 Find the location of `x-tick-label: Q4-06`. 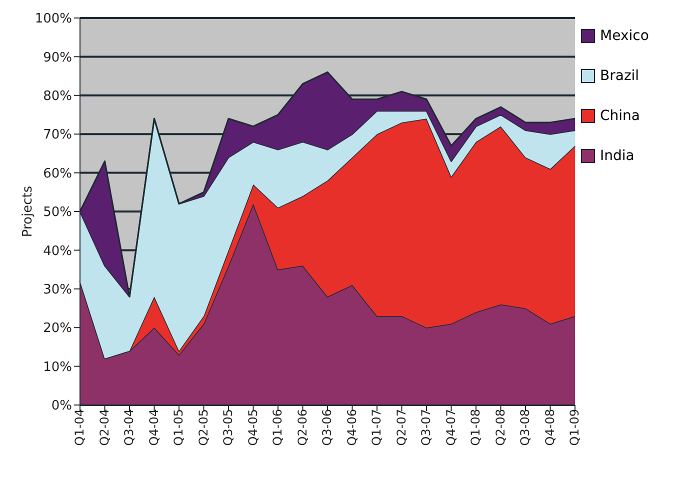

x-tick-label: Q4-06 is located at coordinates (351, 427).